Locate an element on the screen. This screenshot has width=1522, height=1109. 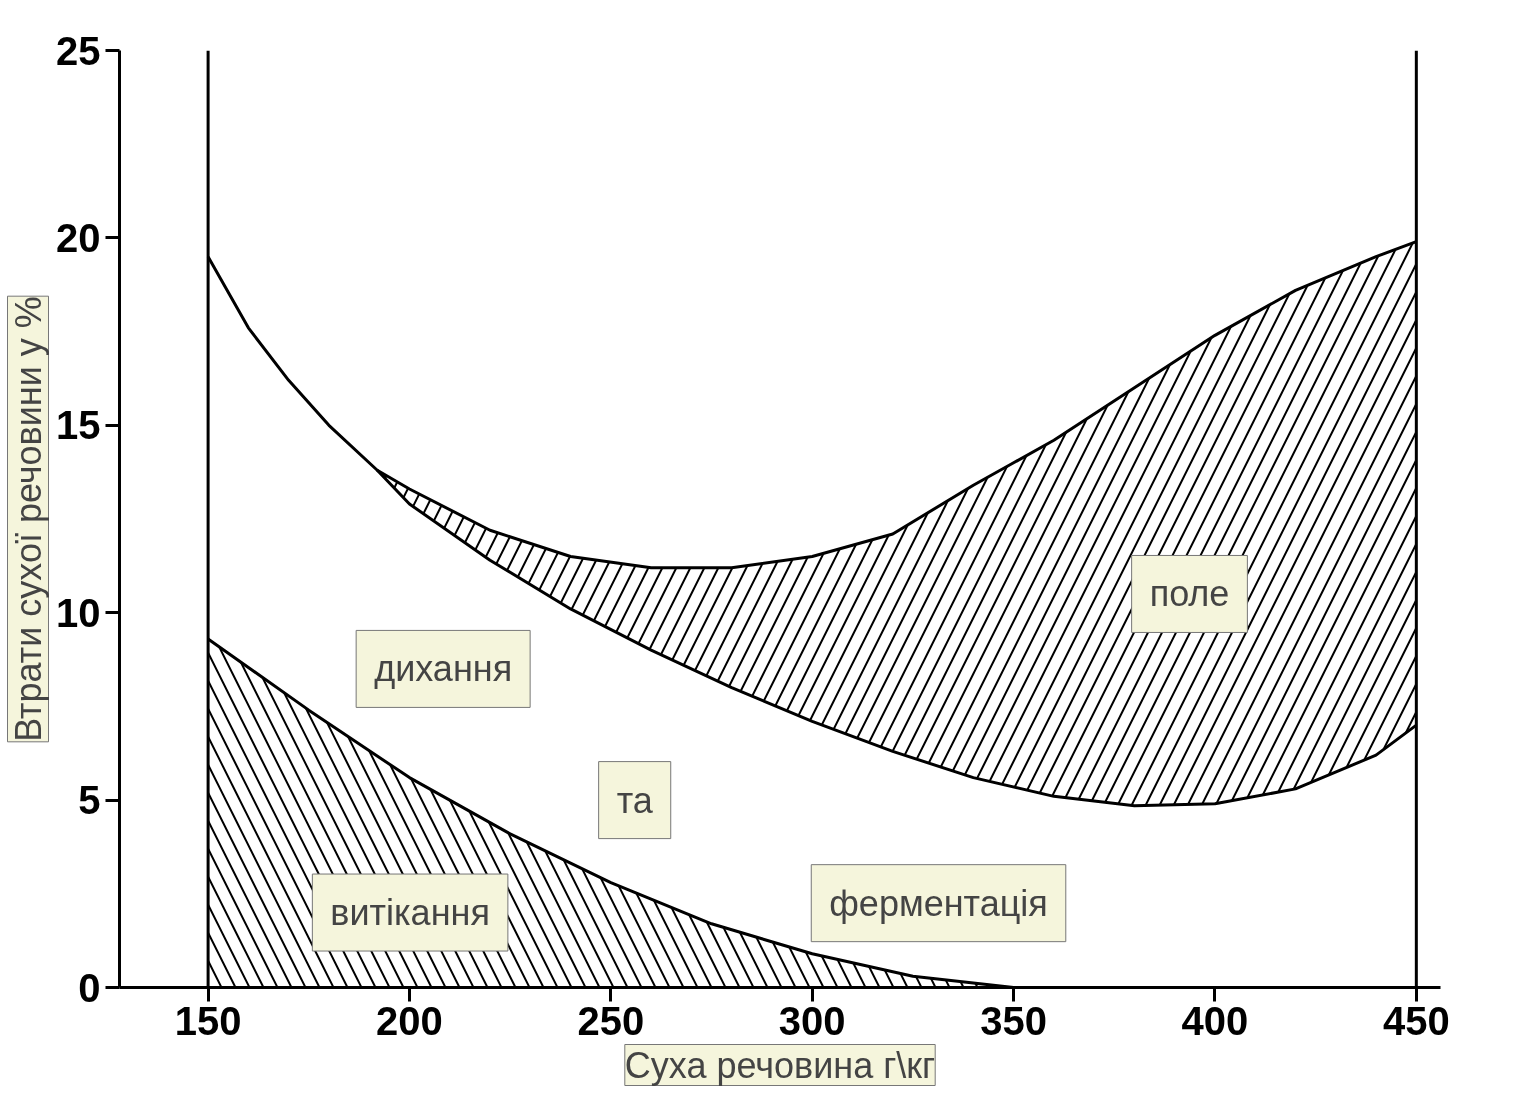
x-axis-title: Суха речовина г\кг is located at coordinates (780, 1065).